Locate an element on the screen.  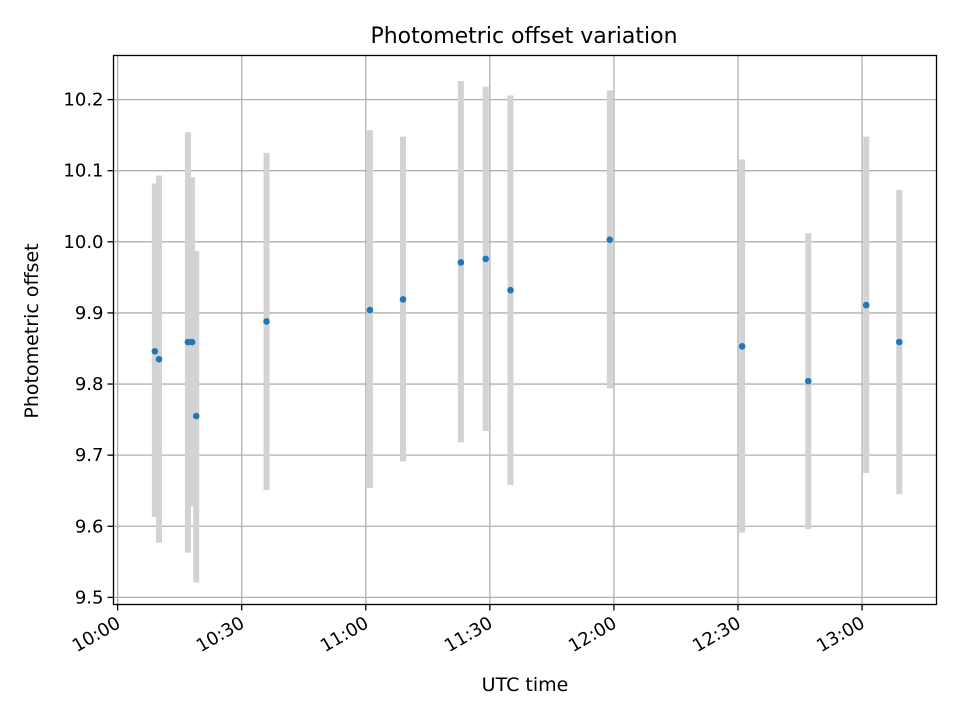
x-tick-label: 11:00 is located at coordinates (344, 635).